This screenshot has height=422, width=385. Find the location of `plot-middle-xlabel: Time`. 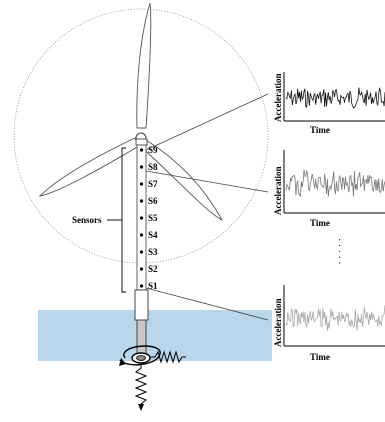

plot-middle-xlabel: Time is located at coordinates (320, 223).